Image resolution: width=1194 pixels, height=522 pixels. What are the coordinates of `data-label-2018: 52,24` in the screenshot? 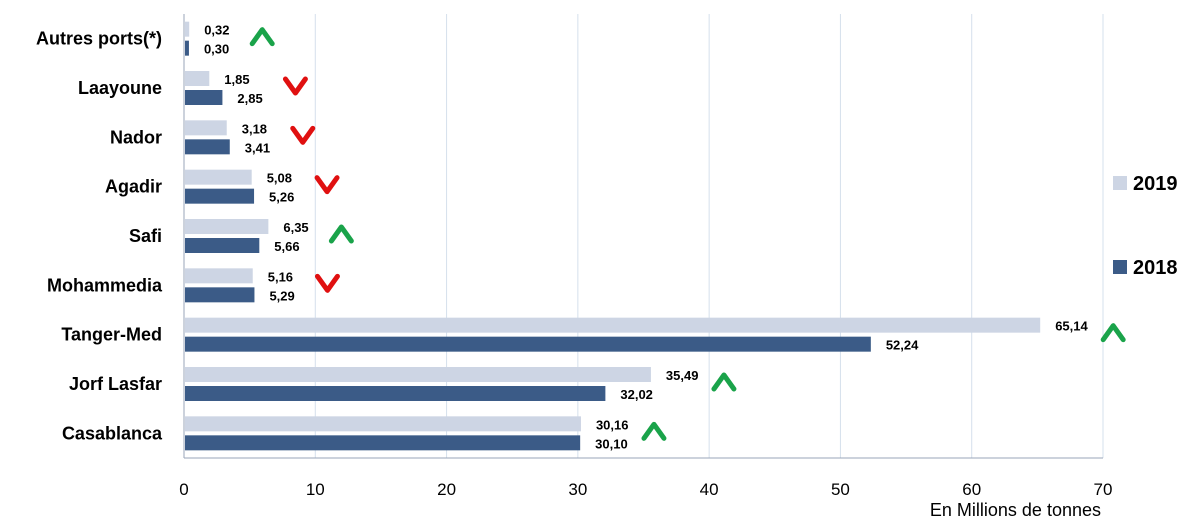 It's located at (902, 345).